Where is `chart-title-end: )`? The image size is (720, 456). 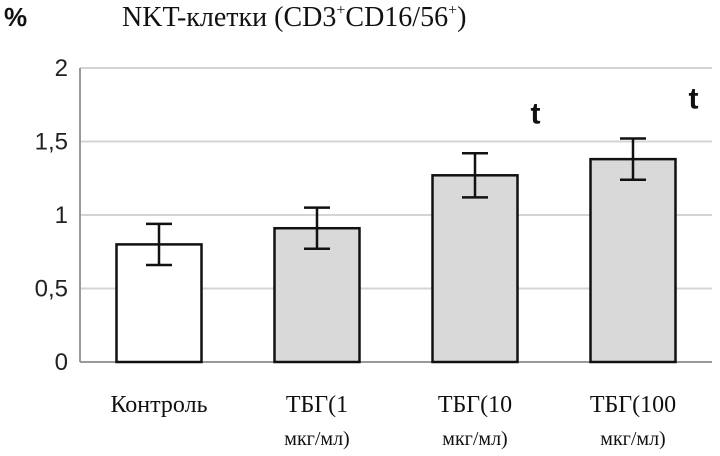
chart-title-end: ) is located at coordinates (461, 17).